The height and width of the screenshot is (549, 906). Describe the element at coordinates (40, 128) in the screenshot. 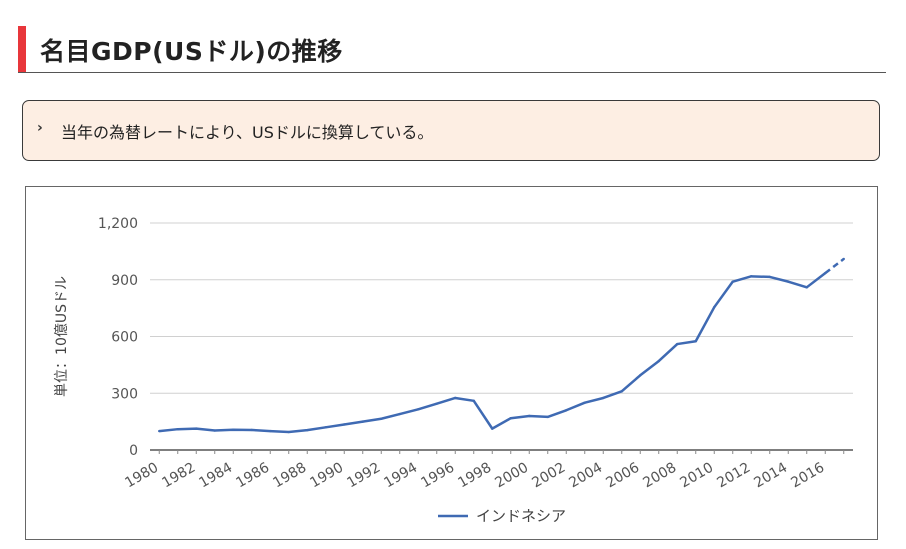

I see `chevron-right-icon: ›` at that location.